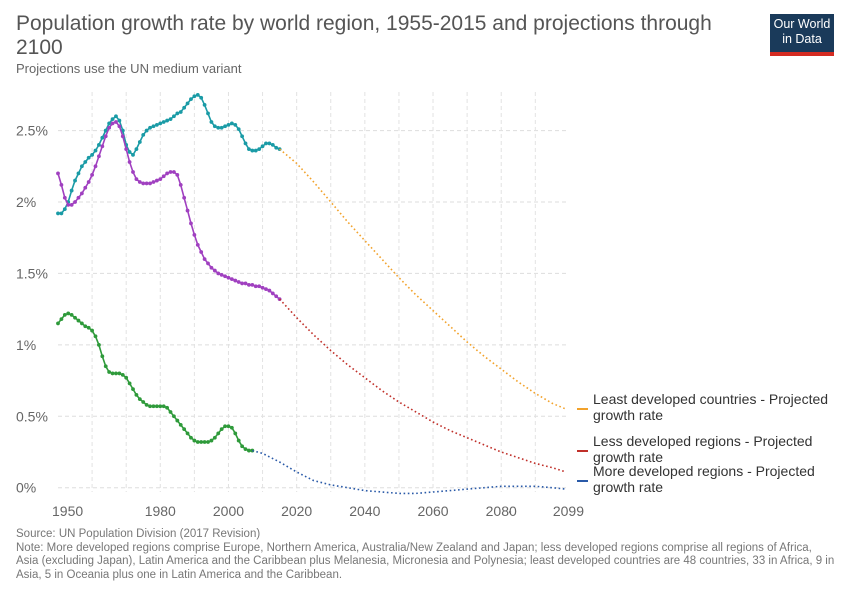 This screenshot has height=600, width=850. What do you see at coordinates (501, 511) in the screenshot?
I see `x-tick-label: 2080` at bounding box center [501, 511].